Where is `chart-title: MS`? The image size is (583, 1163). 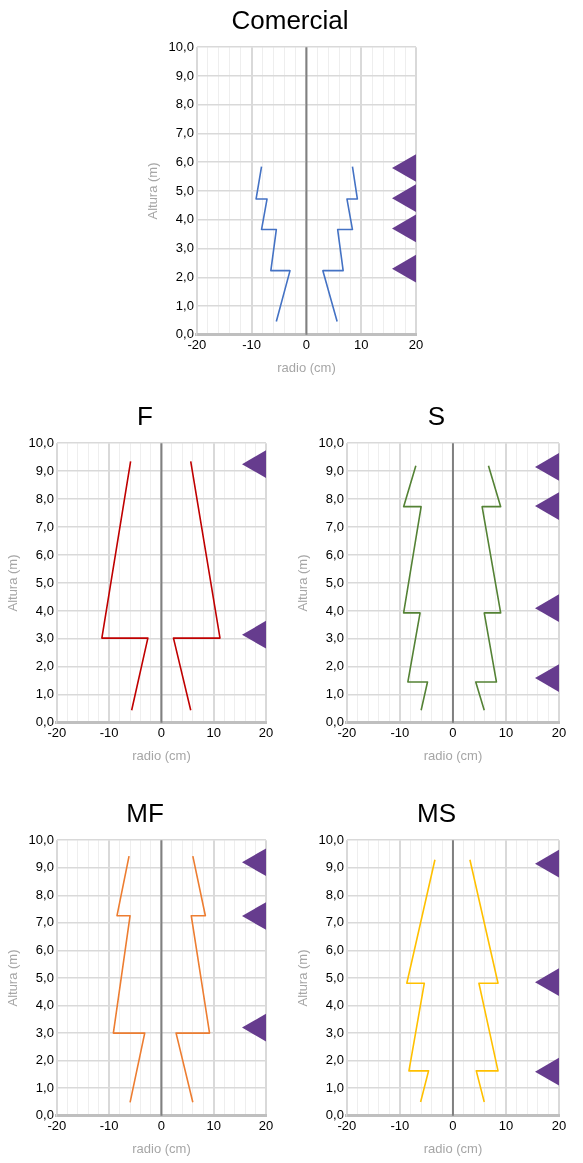
chart-title: MS is located at coordinates (436, 812).